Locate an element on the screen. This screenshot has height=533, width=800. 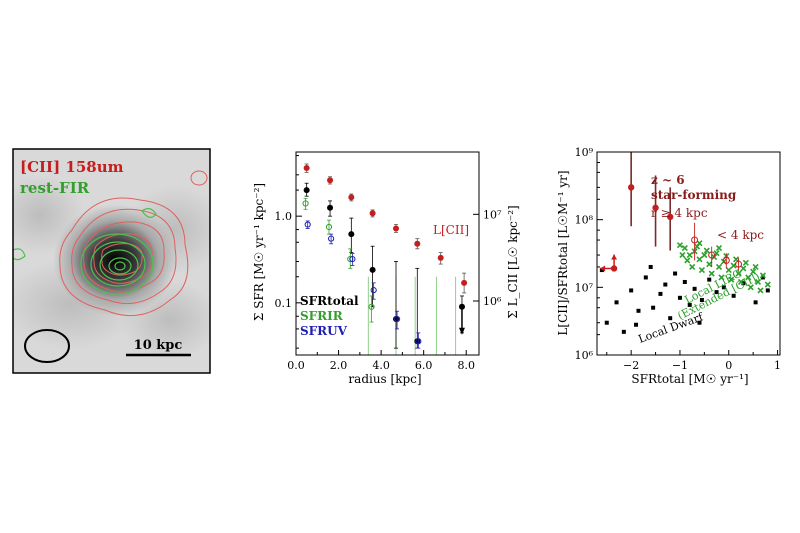
beam-ellipse is located at coordinates (47, 346).